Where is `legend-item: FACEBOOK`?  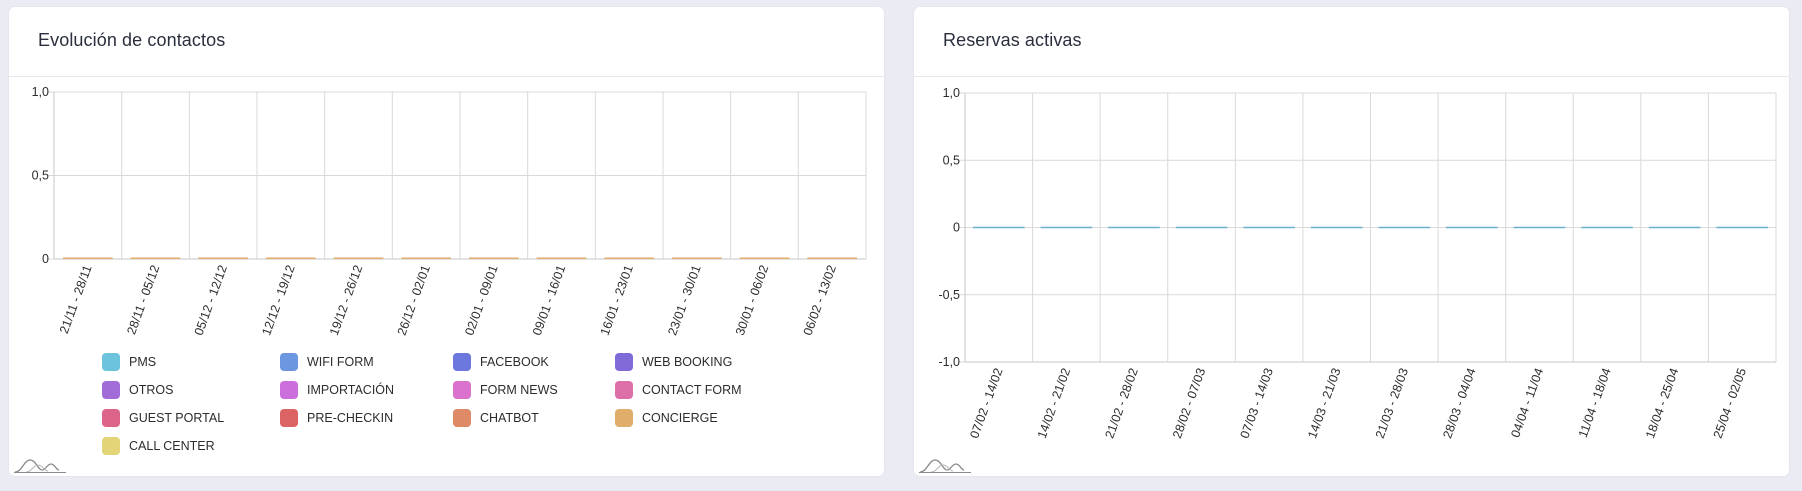
legend-item: FACEBOOK is located at coordinates (534, 362).